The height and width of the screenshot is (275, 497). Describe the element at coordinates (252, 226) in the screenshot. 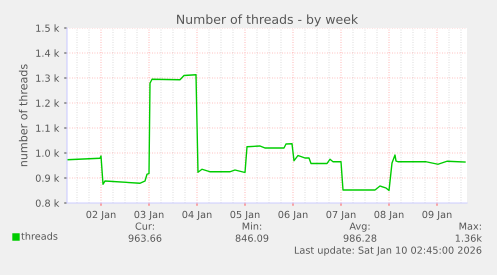

I see `text: Min:` at that location.